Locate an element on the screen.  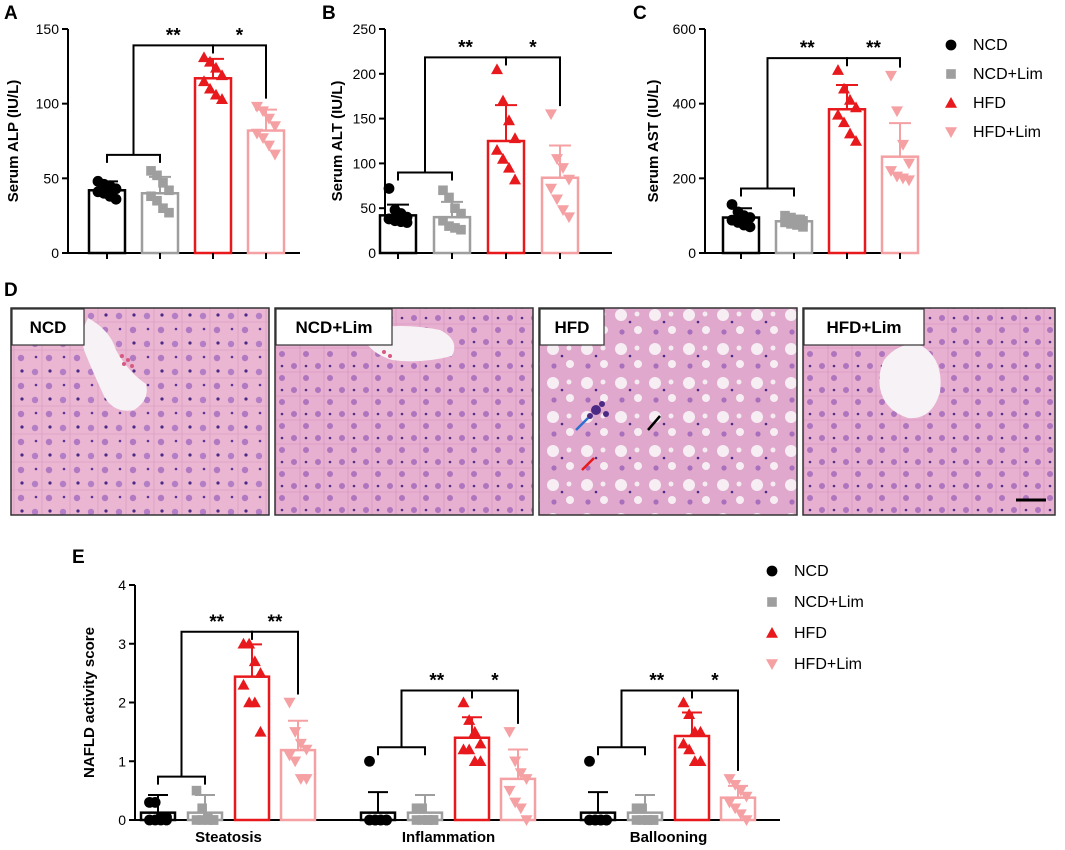
y-axis-label: NAFLD activity score is located at coordinates (89, 702).